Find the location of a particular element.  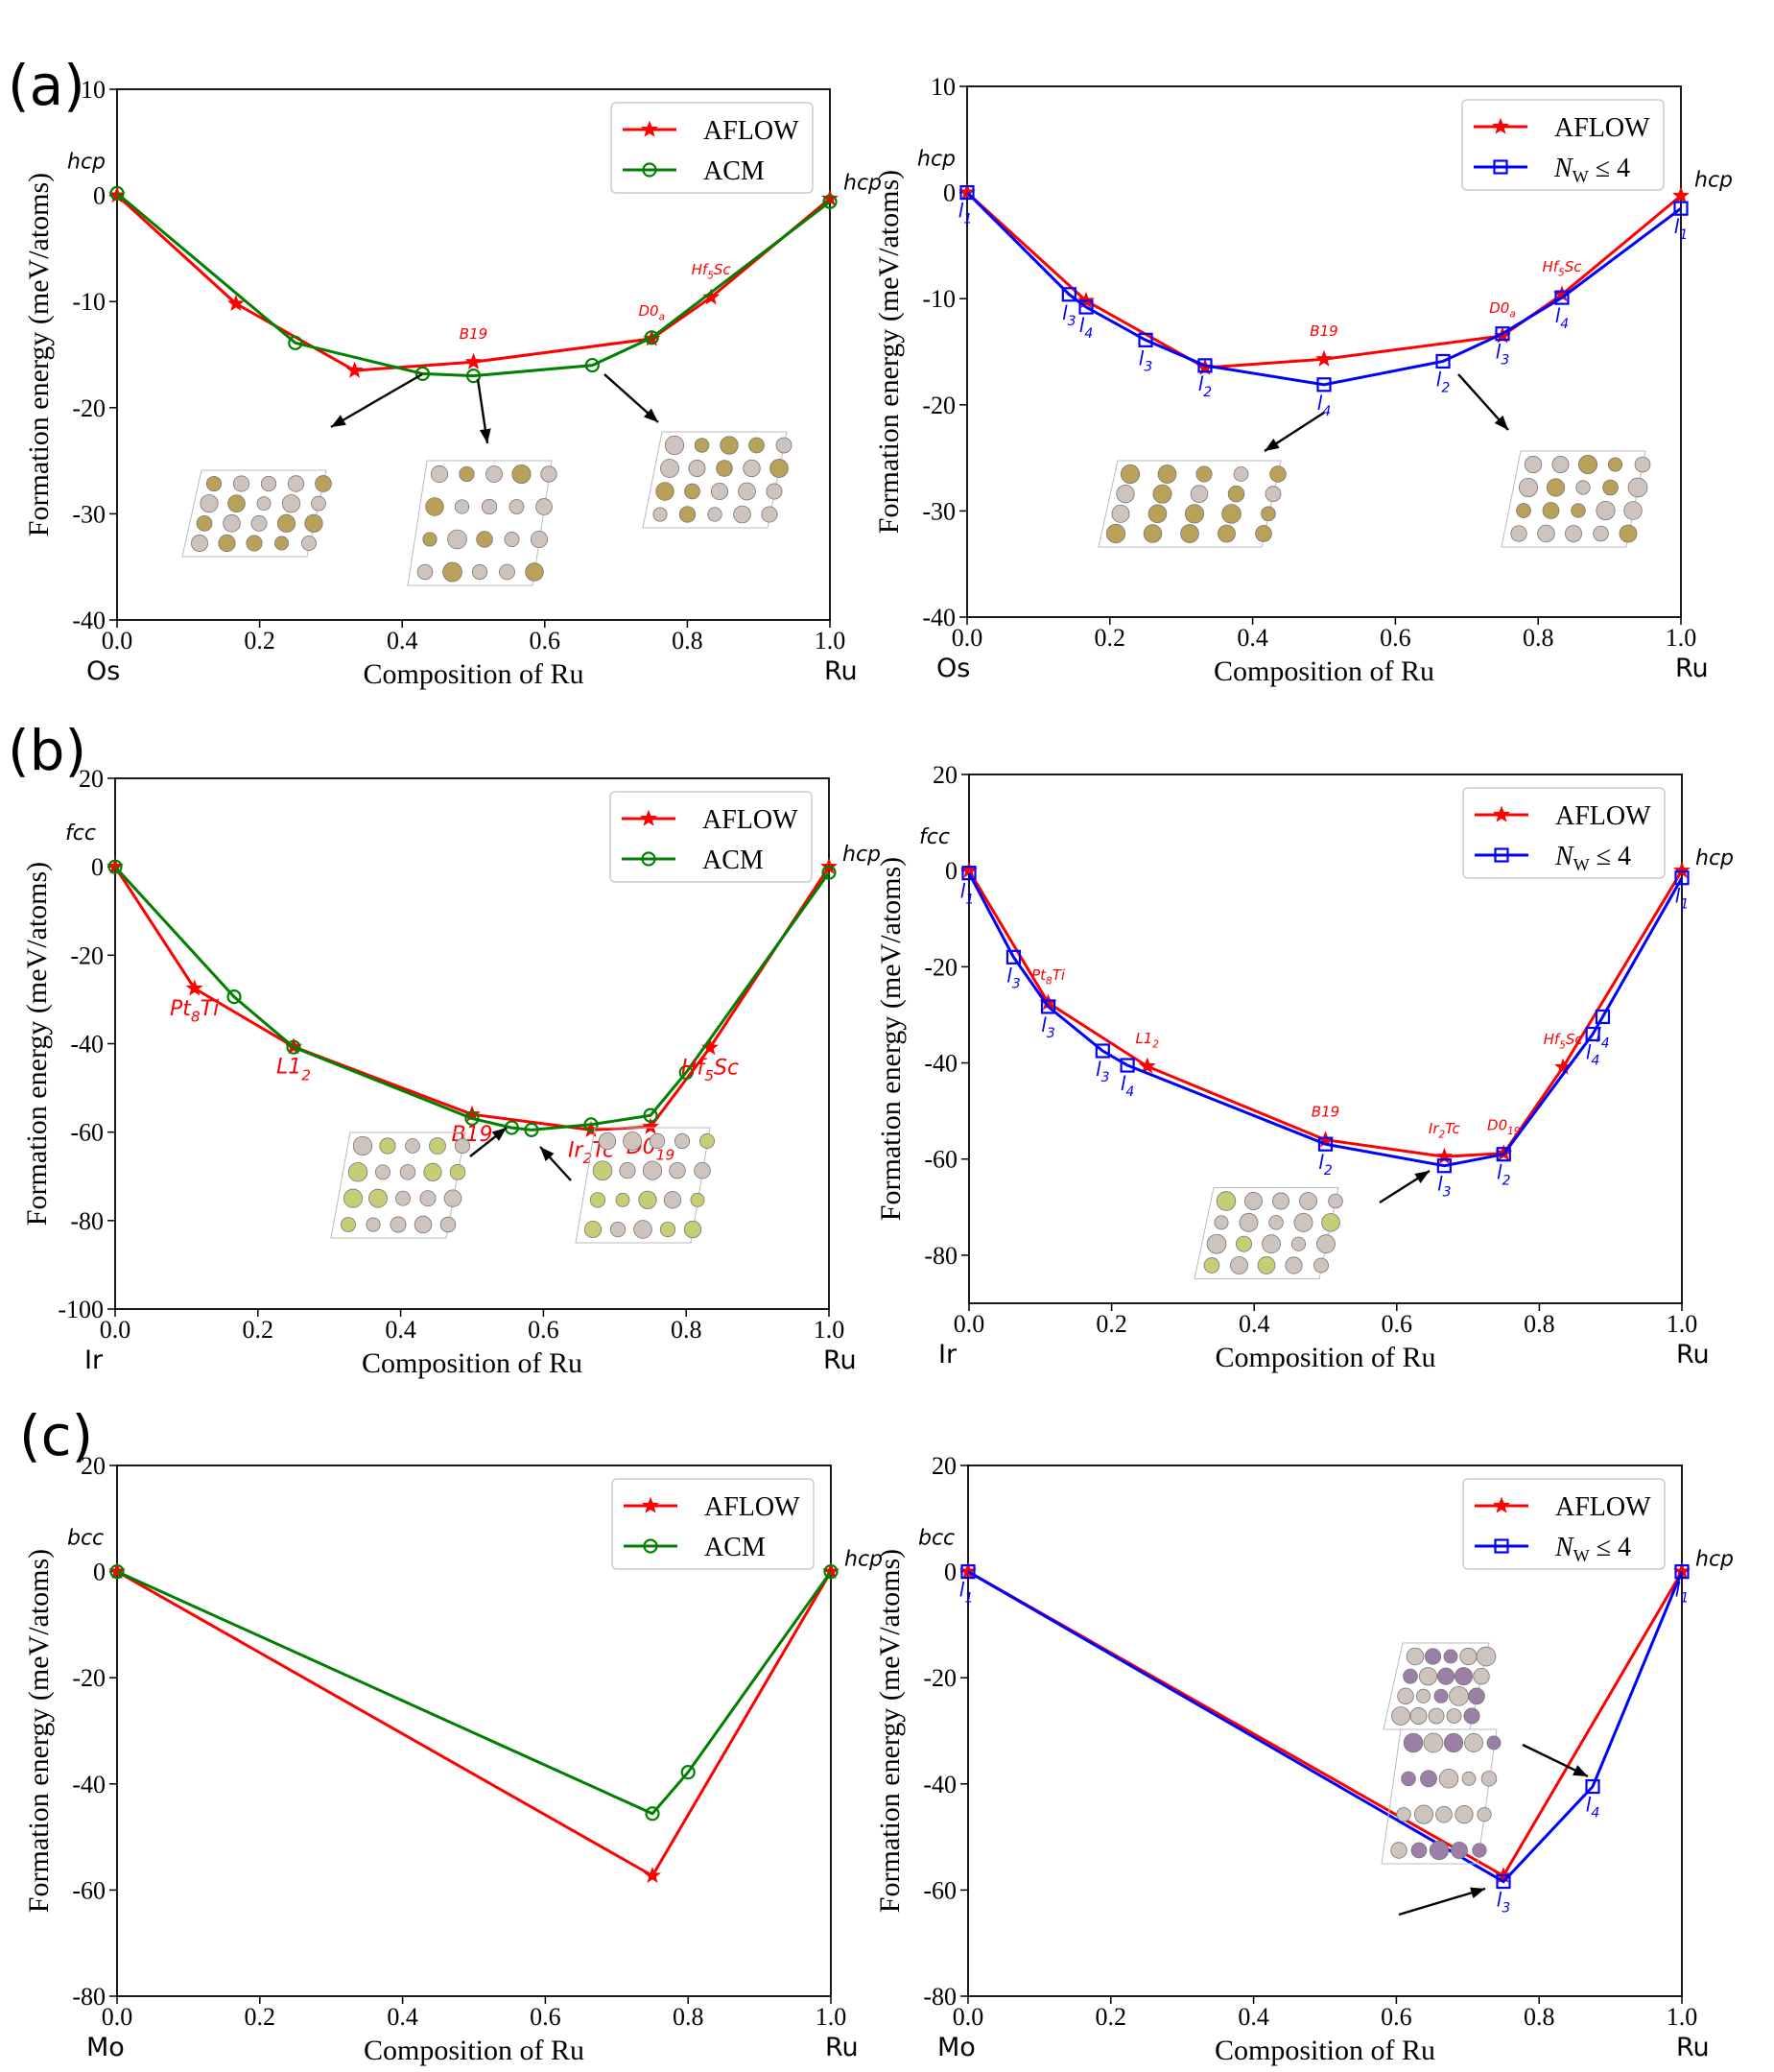

inset-arrow-c1-head is located at coordinates (1477, 1892).